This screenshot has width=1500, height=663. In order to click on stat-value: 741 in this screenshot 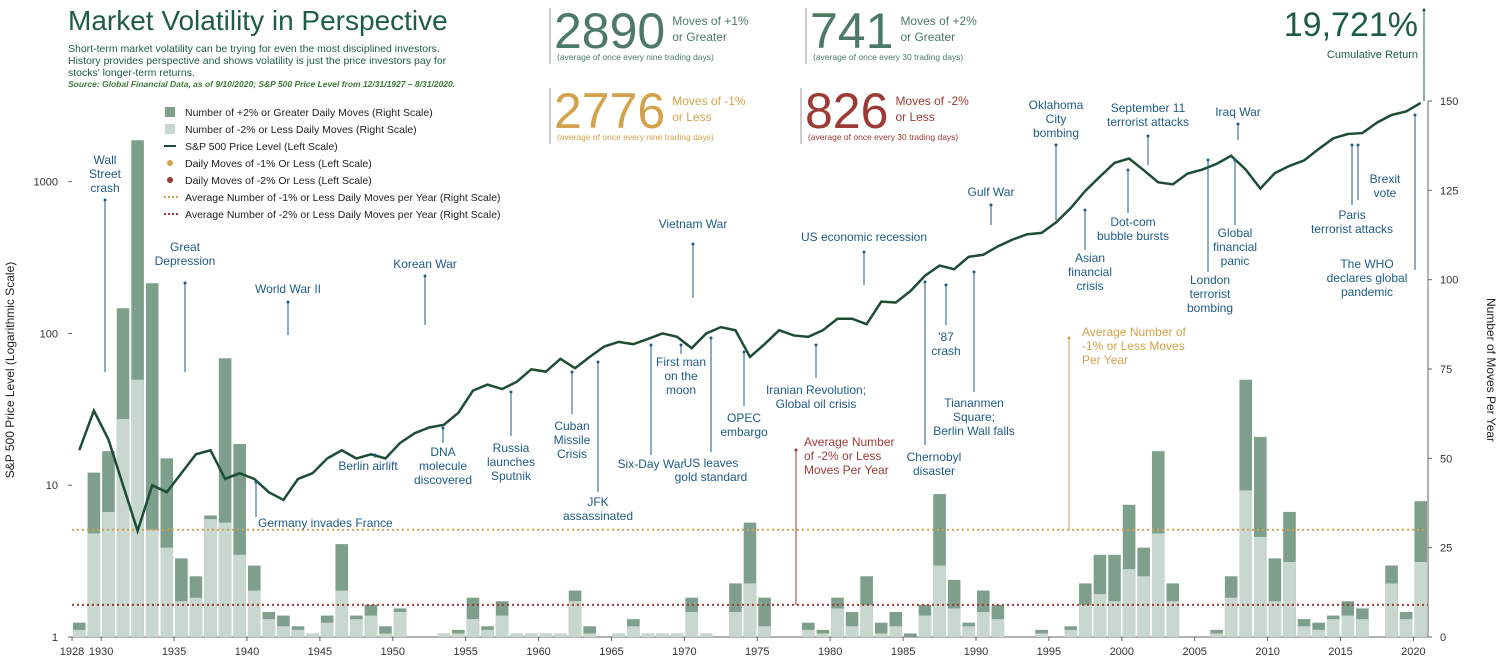, I will do `click(851, 31)`.